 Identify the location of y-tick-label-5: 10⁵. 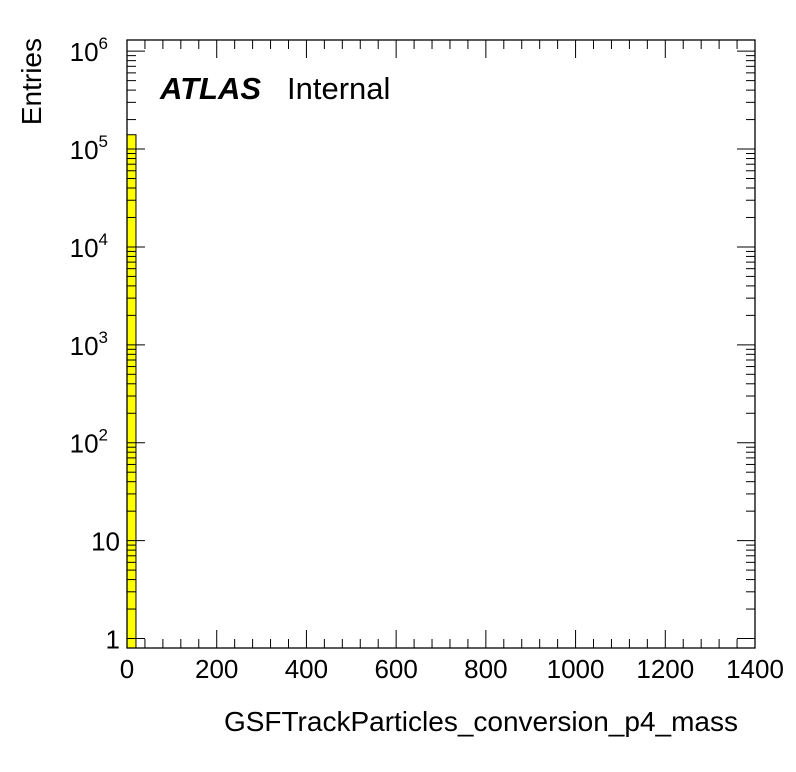
(89, 148).